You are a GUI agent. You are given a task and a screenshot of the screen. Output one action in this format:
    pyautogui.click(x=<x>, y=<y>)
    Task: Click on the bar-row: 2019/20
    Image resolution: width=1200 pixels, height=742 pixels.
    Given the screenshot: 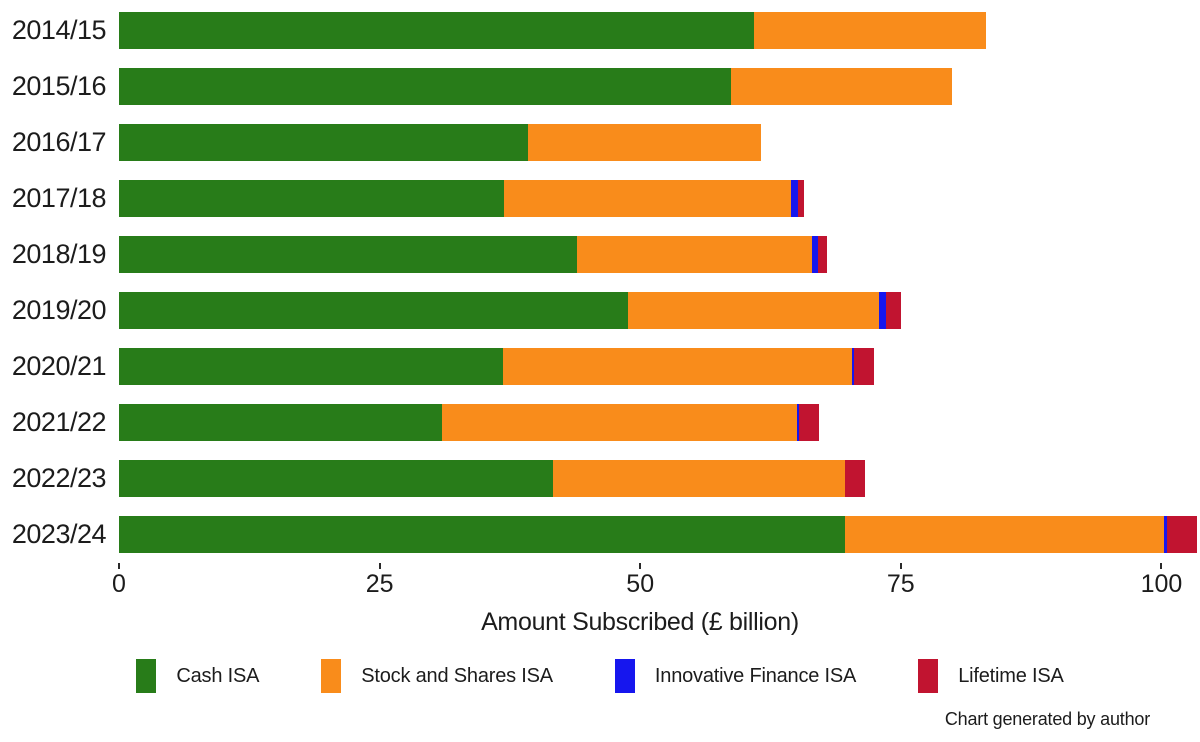 What is the action you would take?
    pyautogui.click(x=600, y=310)
    